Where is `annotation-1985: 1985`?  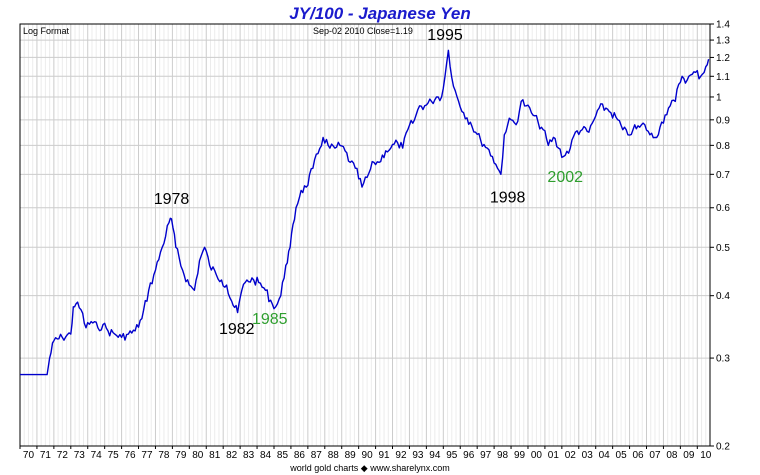 annotation-1985: 1985 is located at coordinates (270, 319).